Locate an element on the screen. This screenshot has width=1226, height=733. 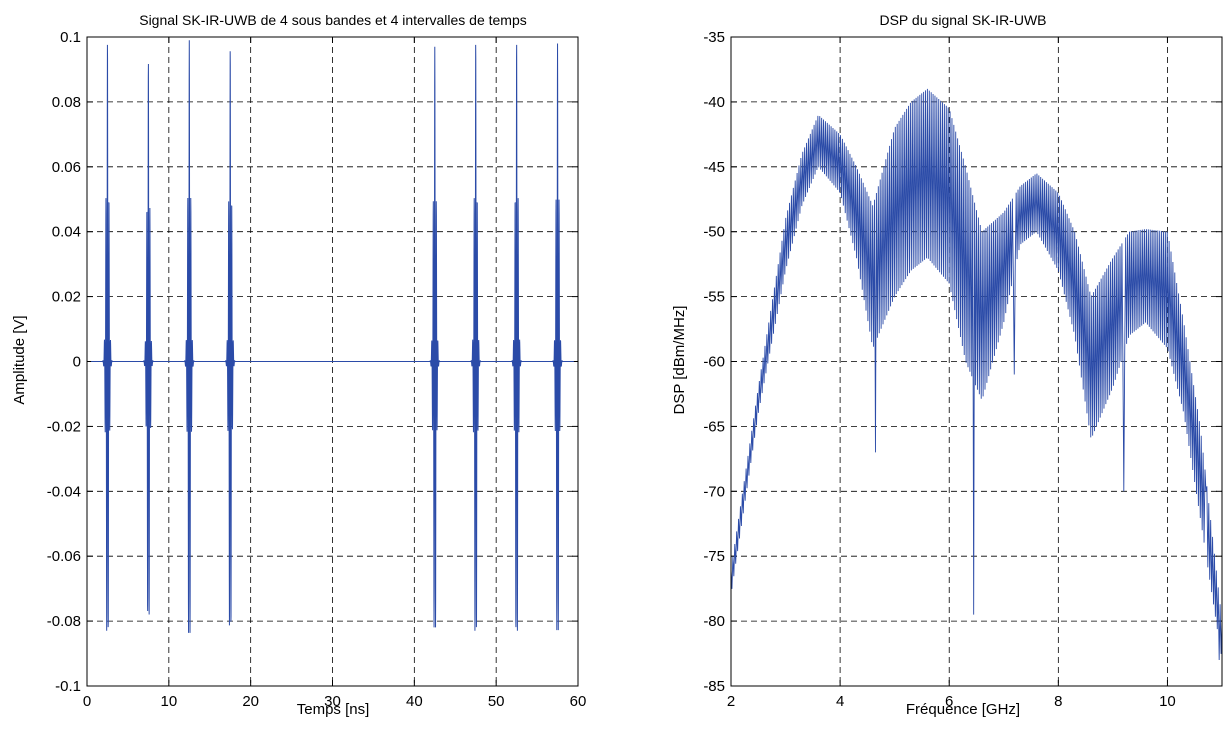
time-x-tick-label: 60 is located at coordinates (578, 701).